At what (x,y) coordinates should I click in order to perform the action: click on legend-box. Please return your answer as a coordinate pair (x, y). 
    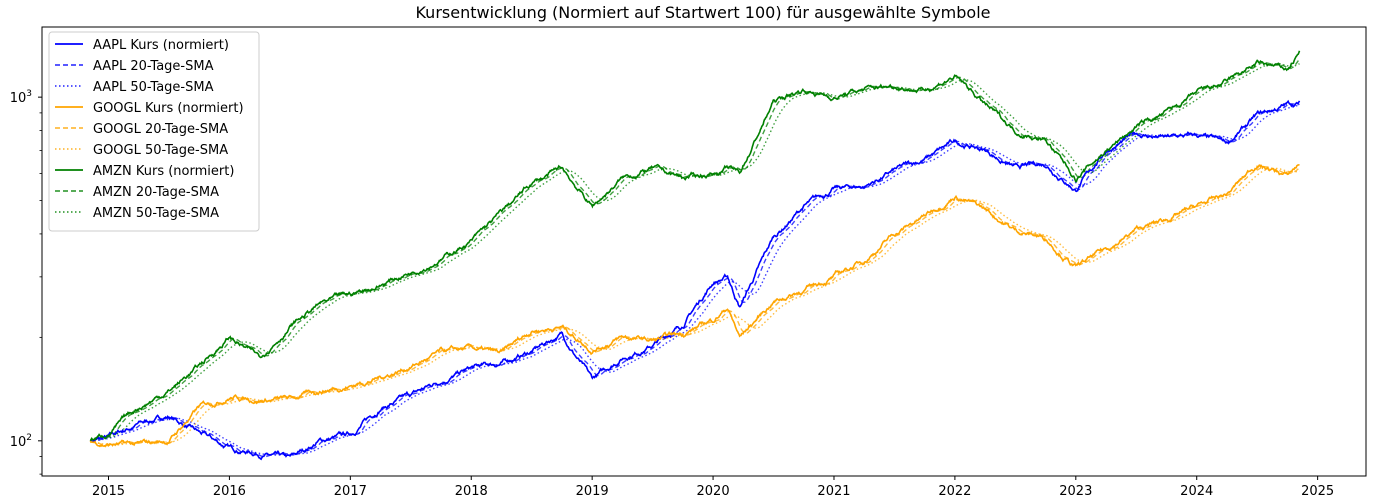
    Looking at the image, I should click on (154, 131).